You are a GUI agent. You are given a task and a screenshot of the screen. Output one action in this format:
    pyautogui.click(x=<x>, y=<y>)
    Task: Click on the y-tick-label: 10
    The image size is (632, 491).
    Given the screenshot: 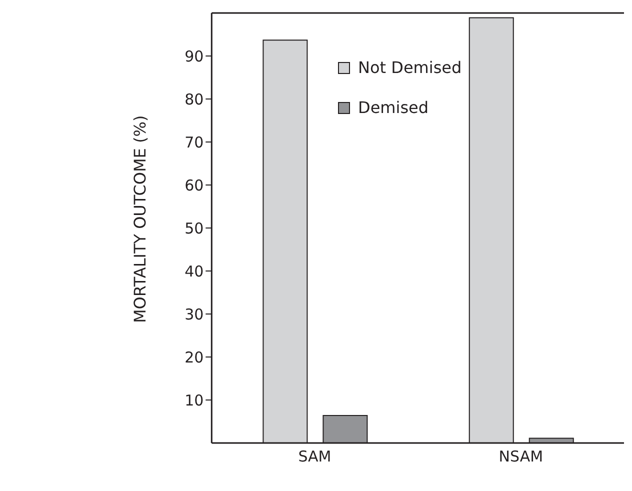 What is the action you would take?
    pyautogui.click(x=194, y=400)
    